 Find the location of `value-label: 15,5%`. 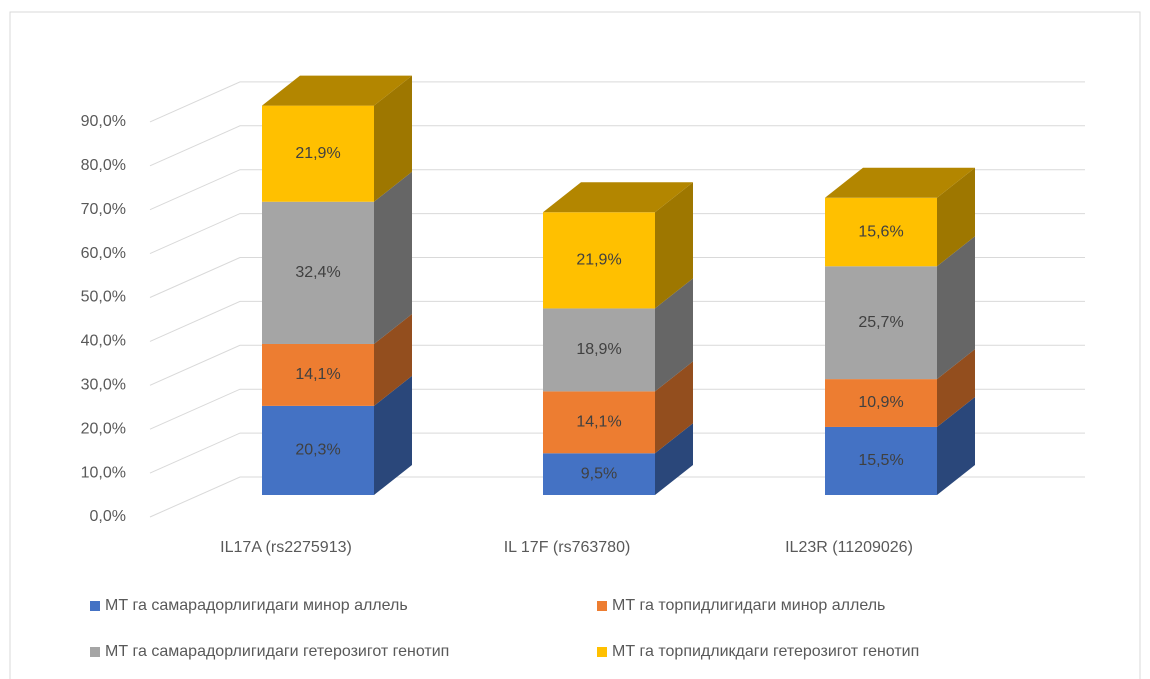

value-label: 15,5% is located at coordinates (880, 460).